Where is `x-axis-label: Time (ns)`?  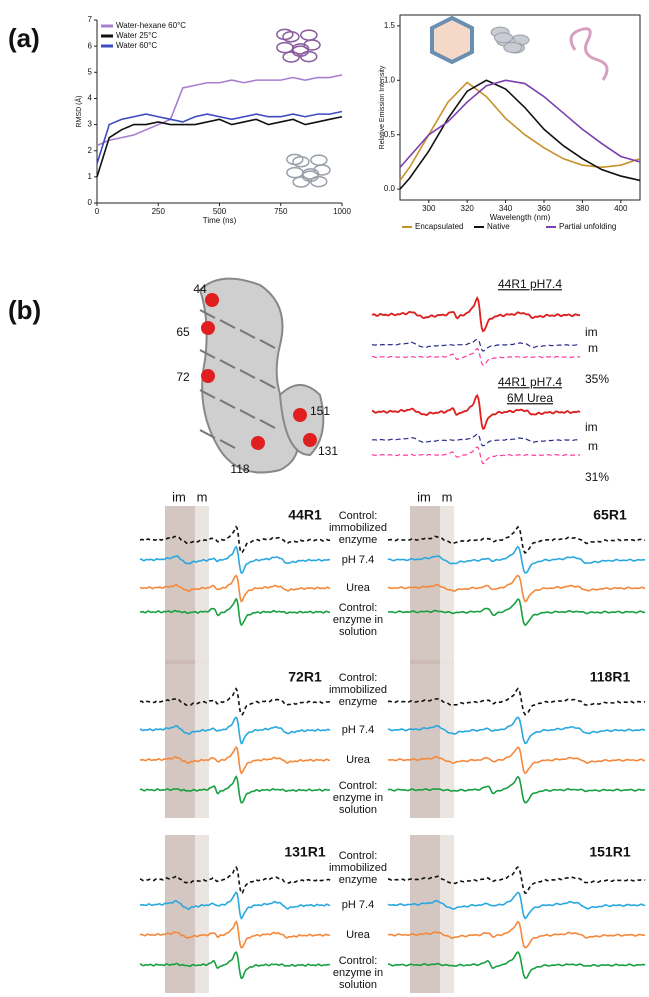
x-axis-label: Time (ns) is located at coordinates (220, 220).